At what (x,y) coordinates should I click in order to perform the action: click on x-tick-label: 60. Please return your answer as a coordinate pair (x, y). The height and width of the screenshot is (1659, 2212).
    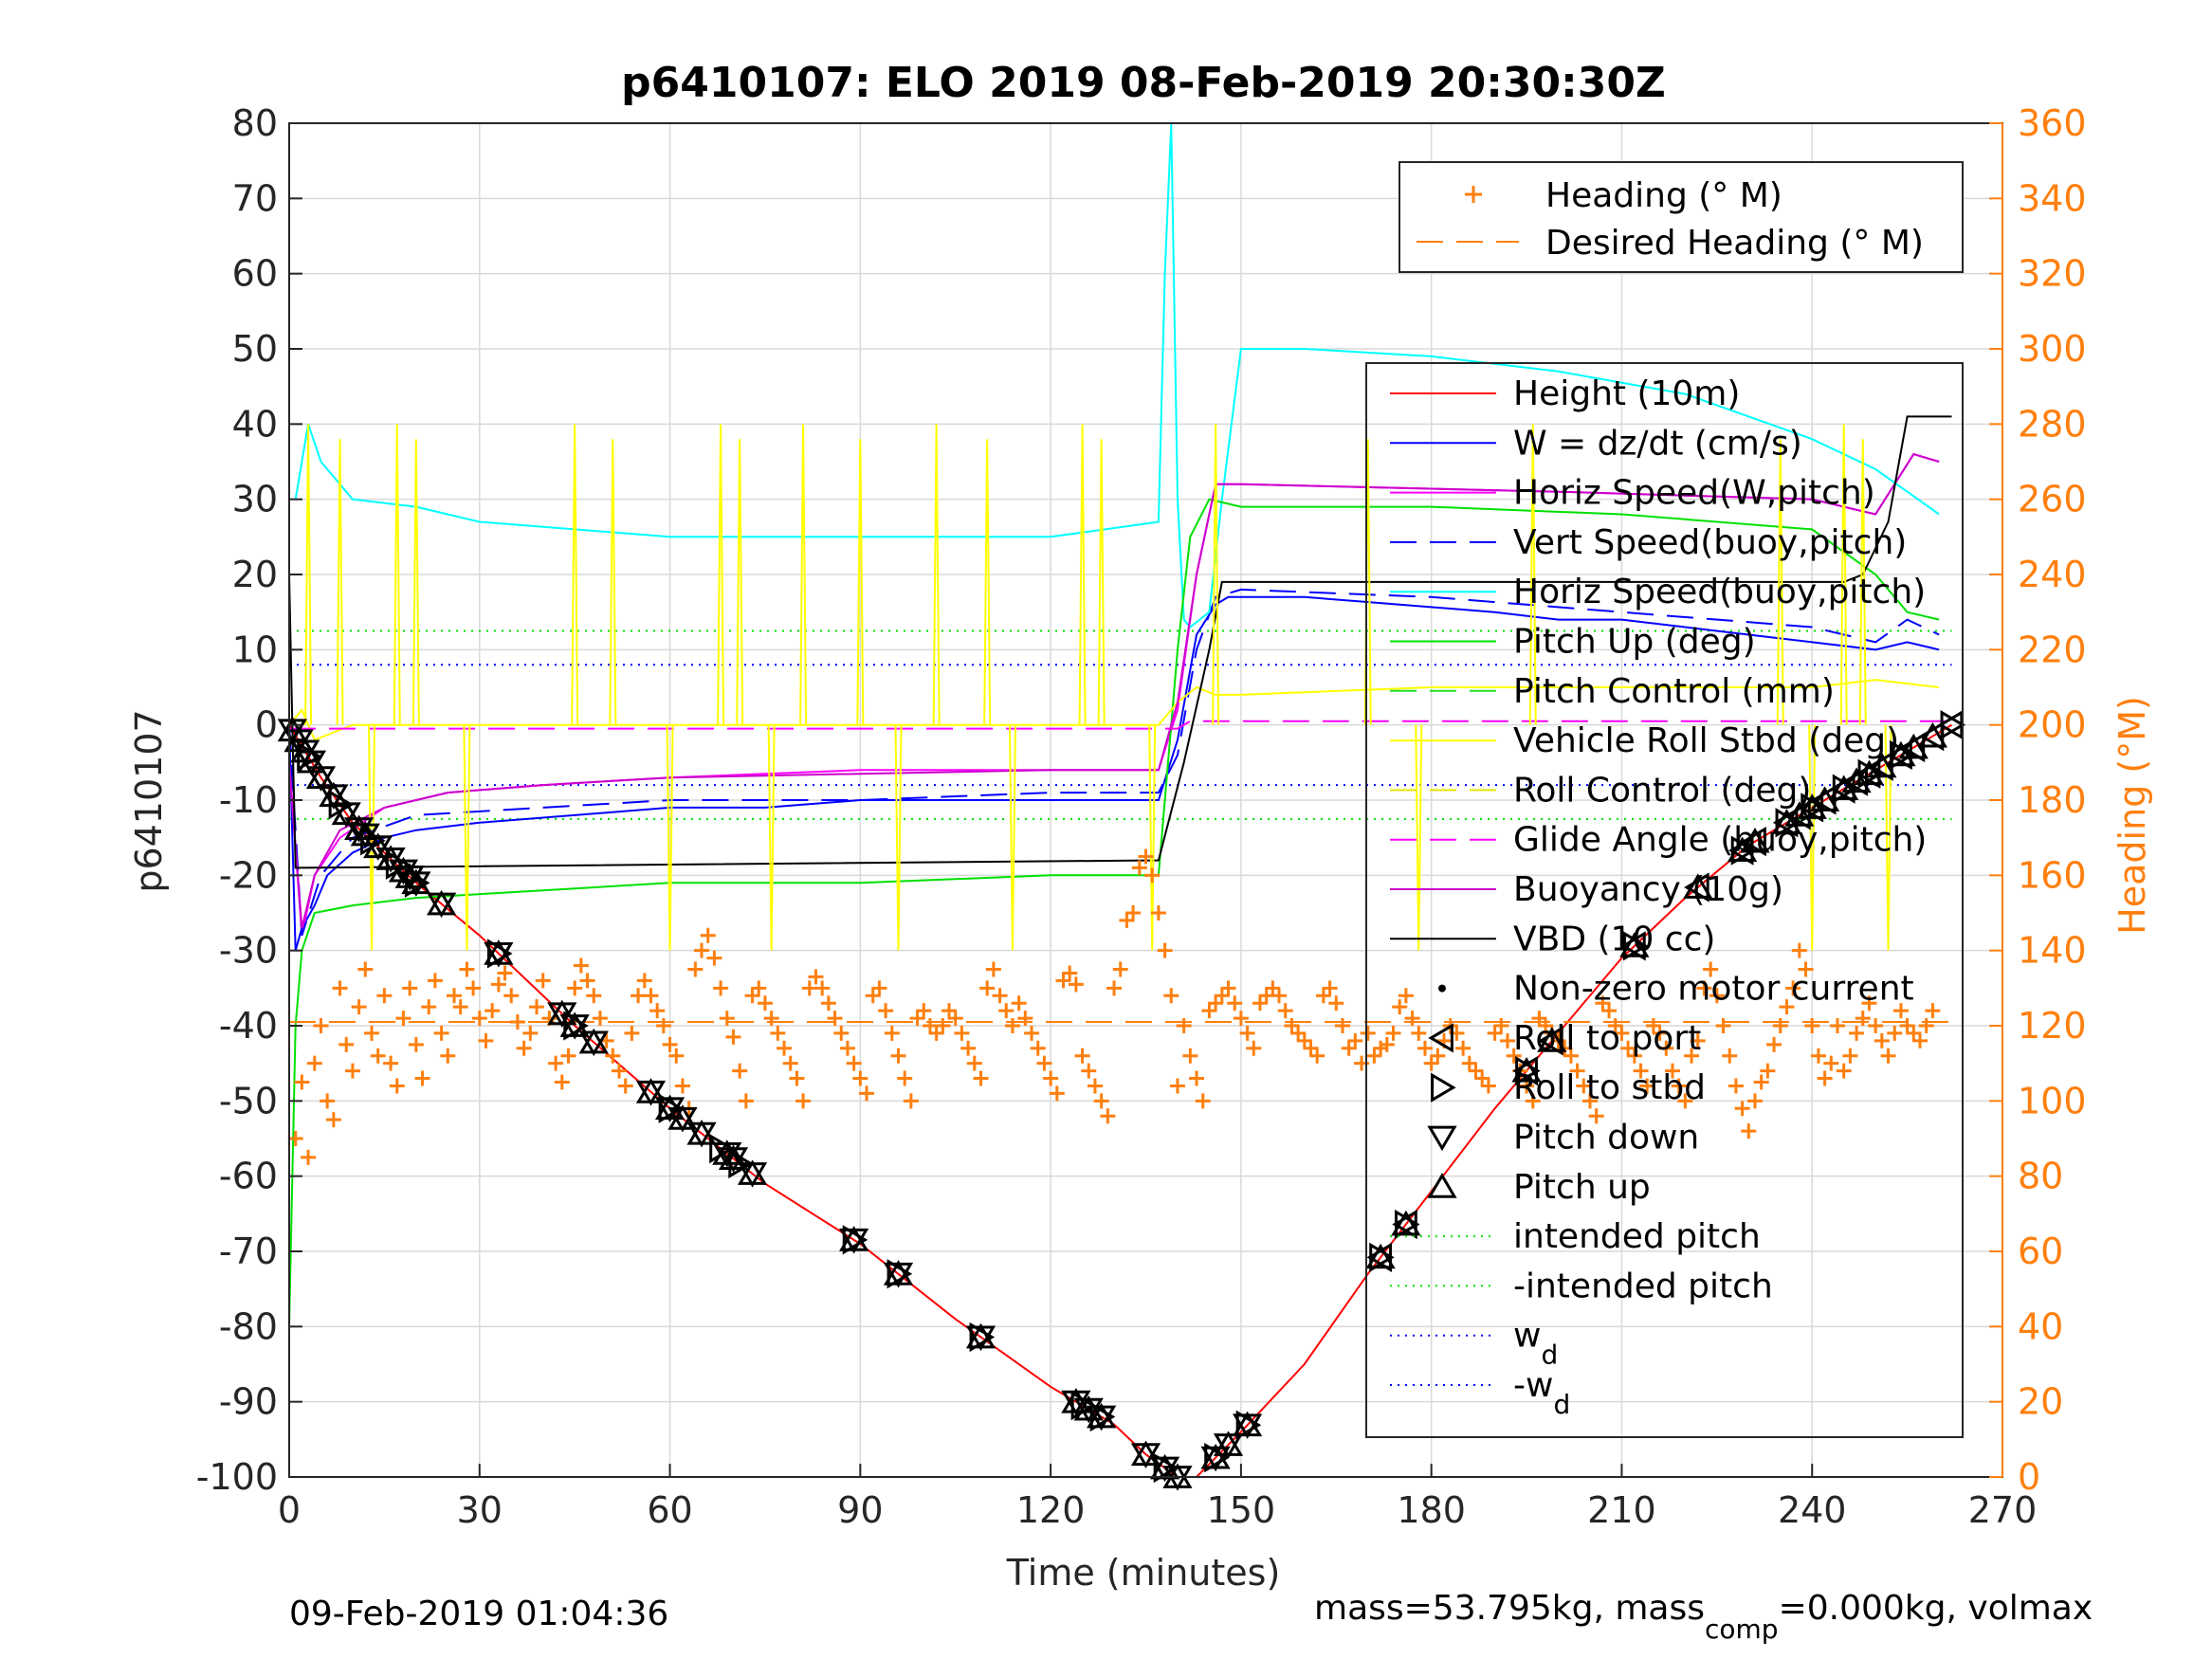
    Looking at the image, I should click on (669, 1510).